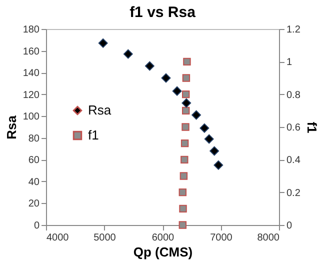 The width and height of the screenshot is (322, 264). Describe the element at coordinates (163, 12) in the screenshot. I see `chart-title: f1 vs Rsa` at that location.